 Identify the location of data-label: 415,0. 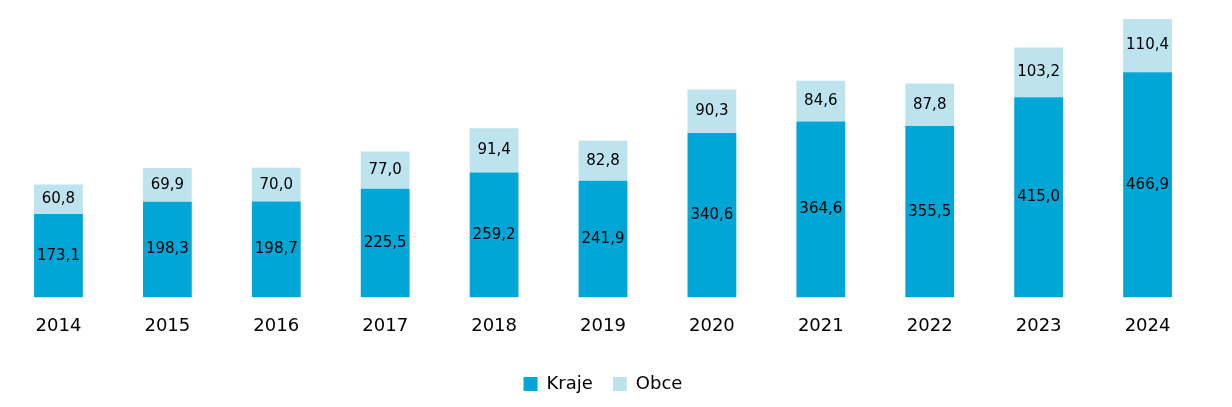
(1039, 196).